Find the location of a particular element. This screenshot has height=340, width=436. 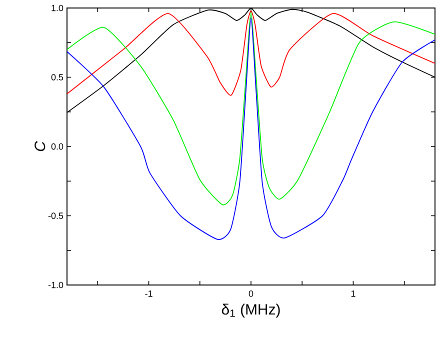

x-tick-label: 1 is located at coordinates (353, 293).